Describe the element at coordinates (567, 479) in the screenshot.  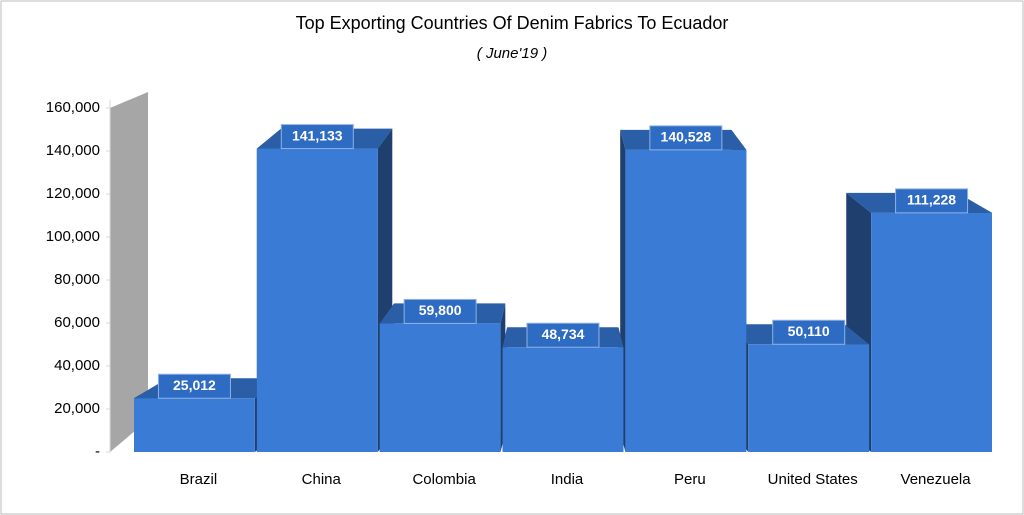
I see `x-tick-label: India` at that location.